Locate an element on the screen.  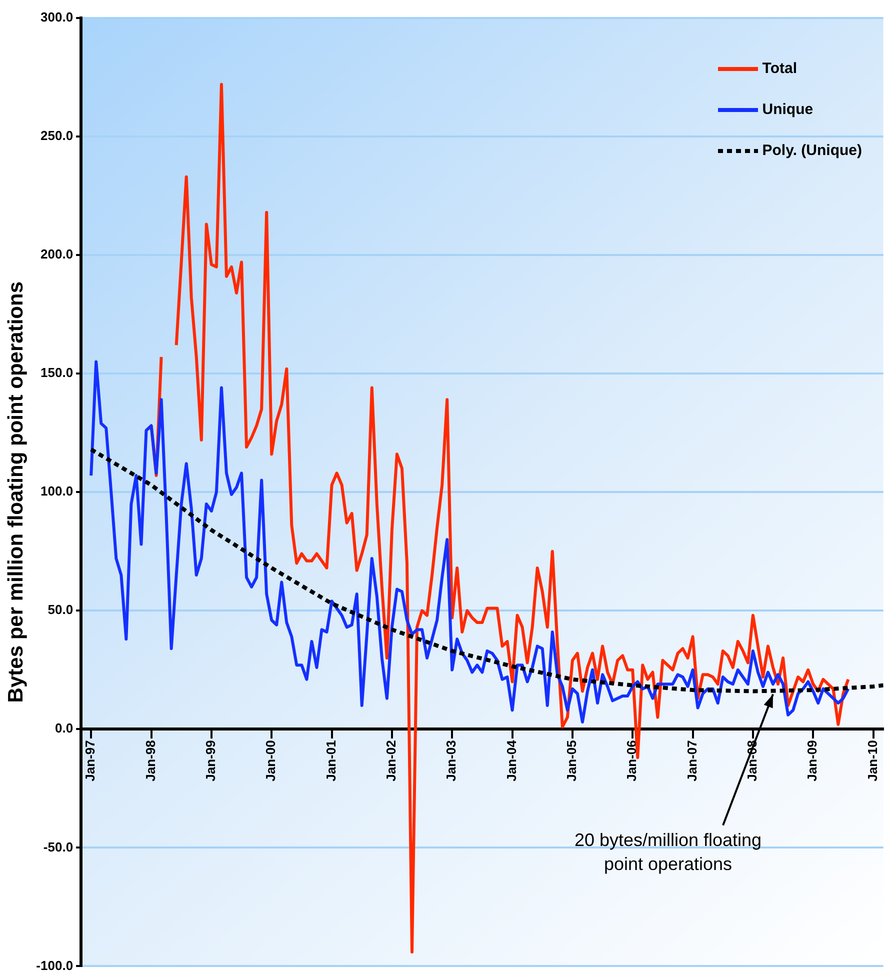
x-tick-label: Jan-02 is located at coordinates (391, 761).